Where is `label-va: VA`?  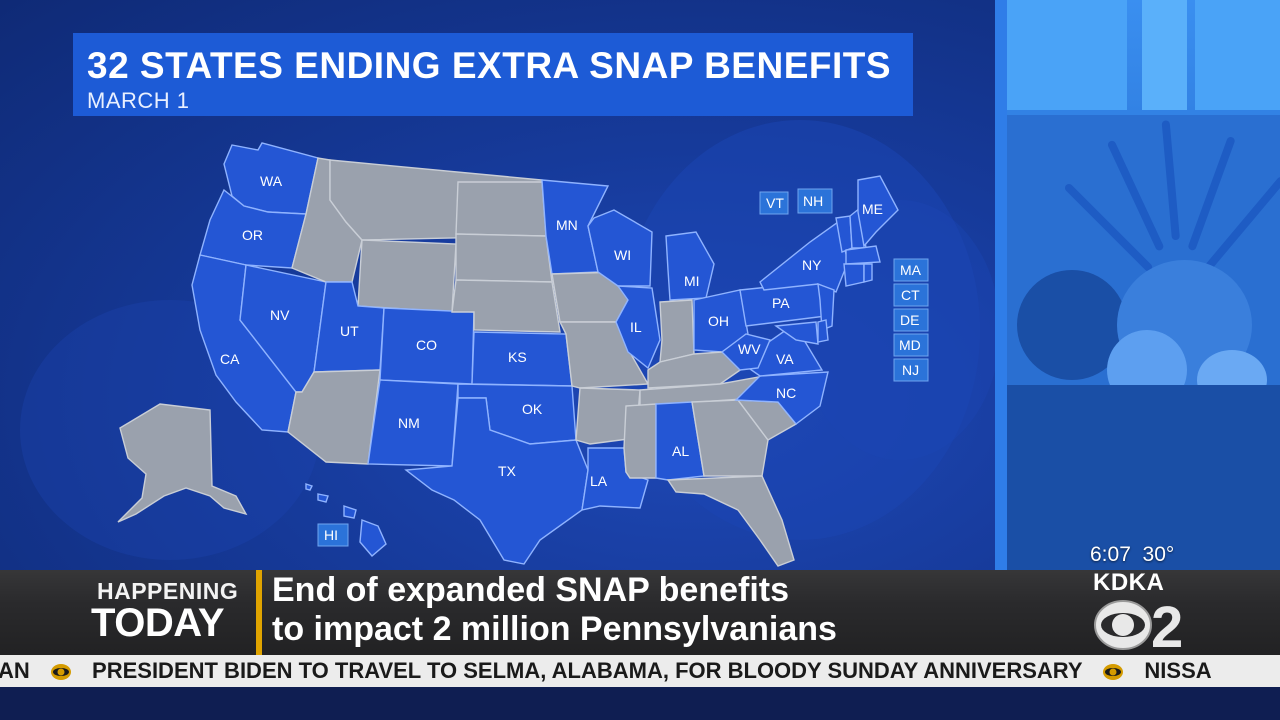
label-va: VA is located at coordinates (785, 359).